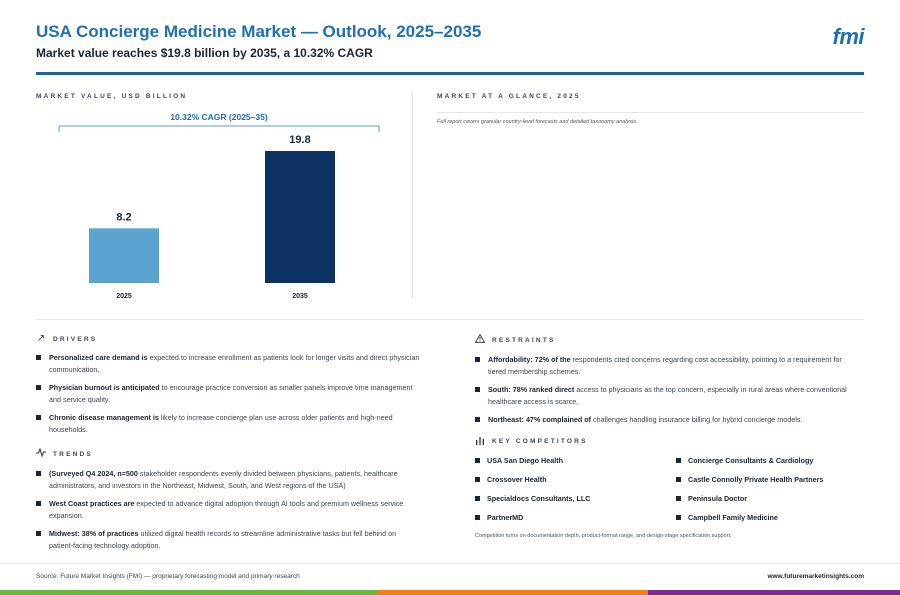 This screenshot has height=595, width=900. What do you see at coordinates (124, 255) in the screenshot?
I see `bar-2025` at bounding box center [124, 255].